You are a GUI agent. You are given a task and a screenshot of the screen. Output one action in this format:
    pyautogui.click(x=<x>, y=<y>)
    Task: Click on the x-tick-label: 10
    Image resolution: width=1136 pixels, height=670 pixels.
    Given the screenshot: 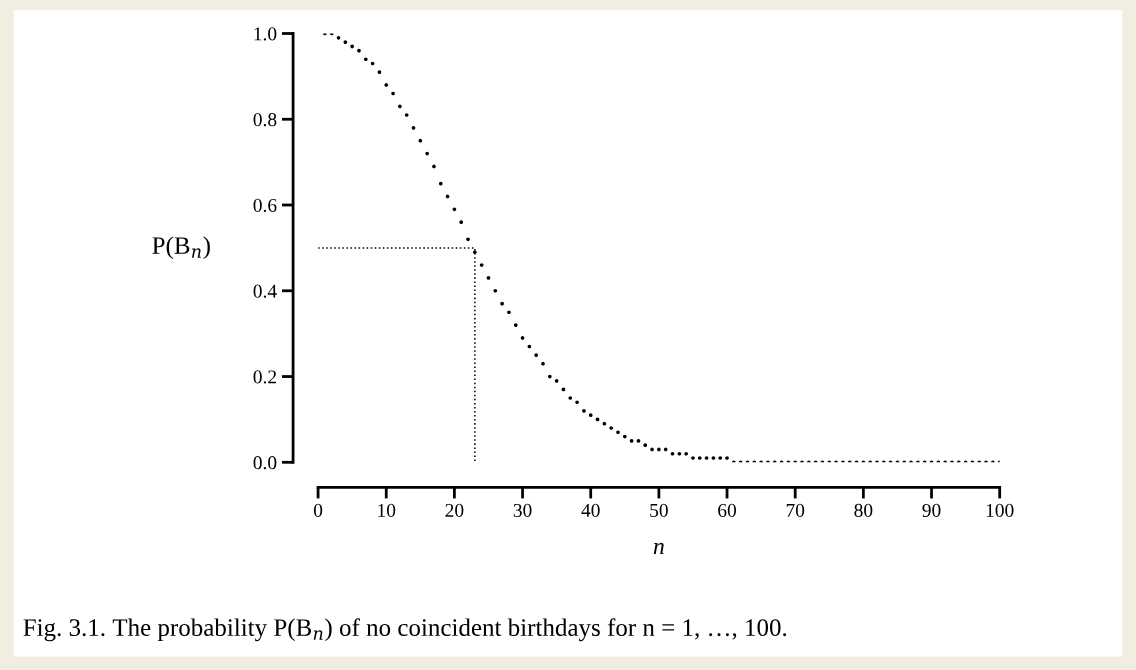 What is the action you would take?
    pyautogui.click(x=387, y=510)
    